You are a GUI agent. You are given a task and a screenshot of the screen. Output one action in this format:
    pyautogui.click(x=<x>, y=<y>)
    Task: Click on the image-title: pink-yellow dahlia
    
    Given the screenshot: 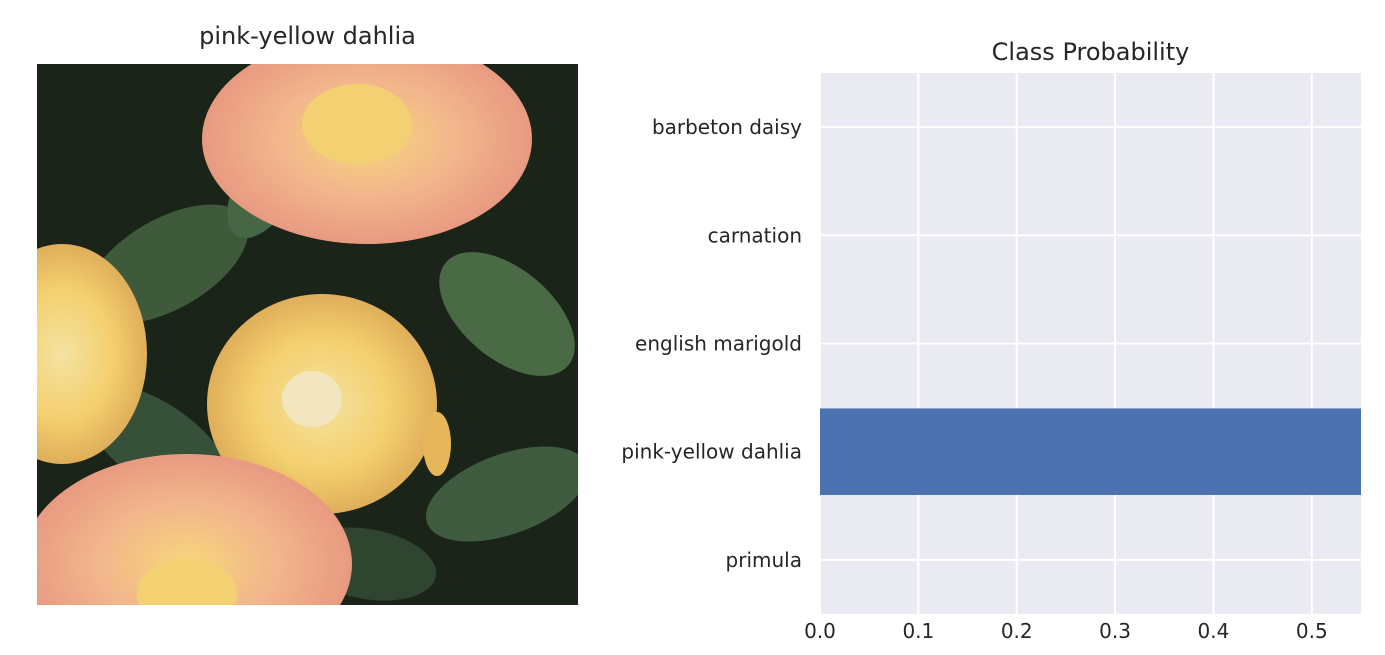 What is the action you would take?
    pyautogui.click(x=307, y=36)
    